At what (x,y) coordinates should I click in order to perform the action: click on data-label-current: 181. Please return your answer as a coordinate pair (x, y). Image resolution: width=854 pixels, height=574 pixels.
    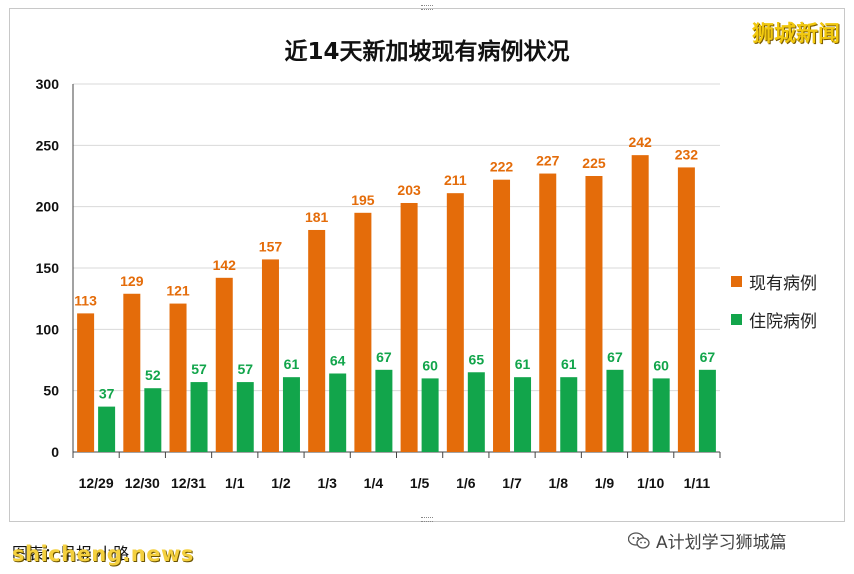
    Looking at the image, I should click on (317, 217).